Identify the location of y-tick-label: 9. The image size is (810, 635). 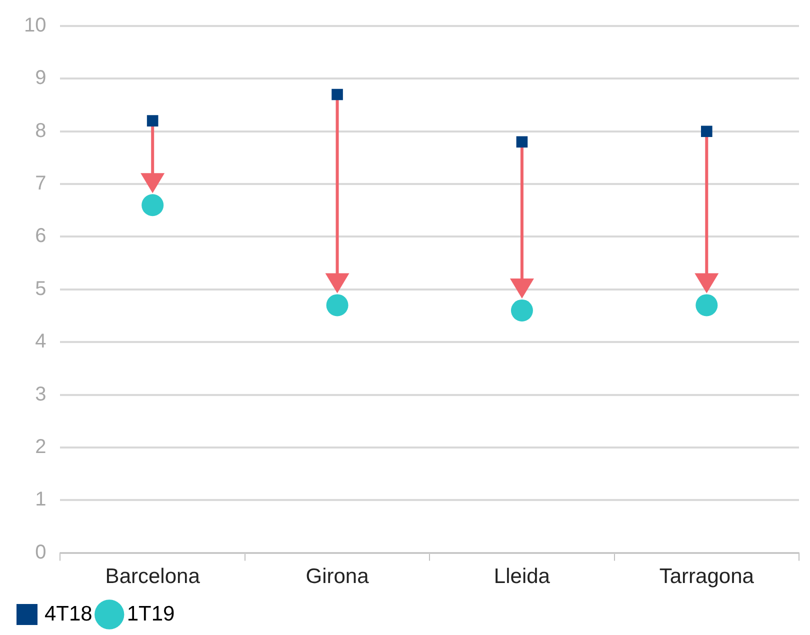
(40, 78).